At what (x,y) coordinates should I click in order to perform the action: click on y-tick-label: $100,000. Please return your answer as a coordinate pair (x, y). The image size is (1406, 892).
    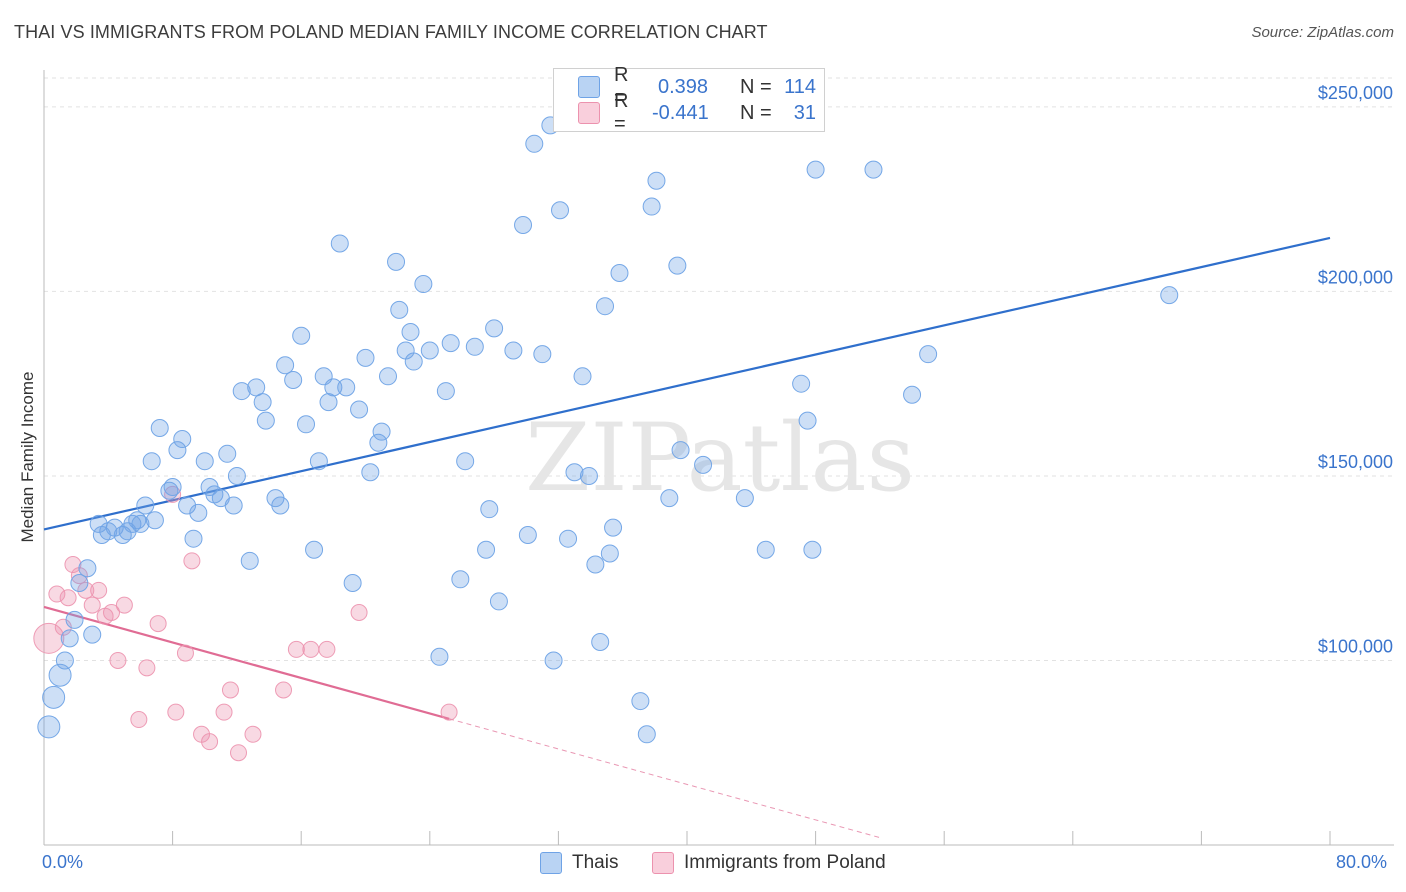
    Looking at the image, I should click on (1355, 646).